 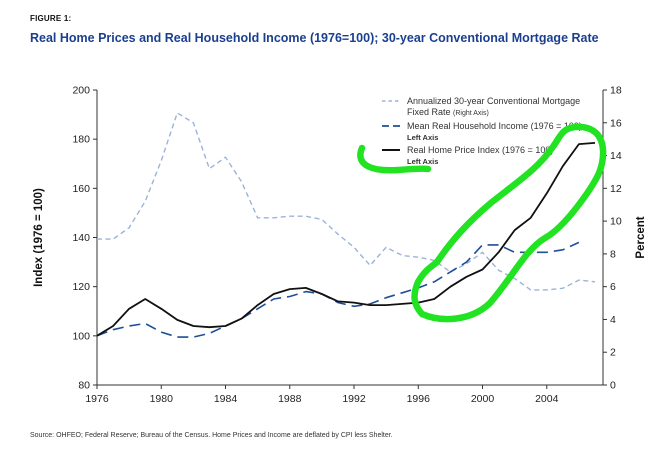 What do you see at coordinates (480, 150) in the screenshot?
I see `legend-label-homeprice: Real Home Price Index (1976 = 100)` at bounding box center [480, 150].